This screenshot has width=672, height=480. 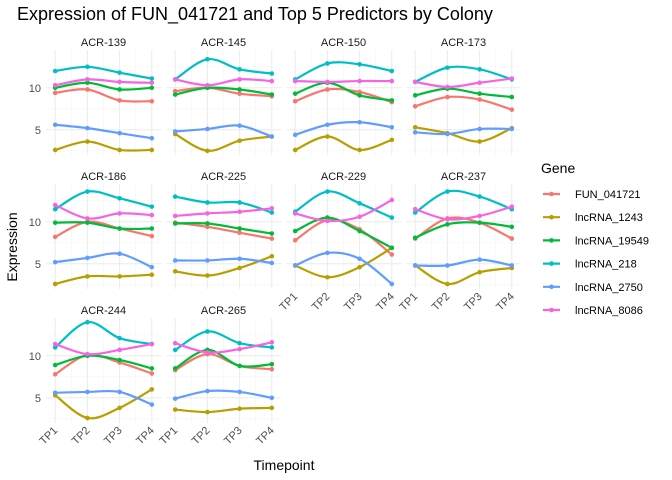 What do you see at coordinates (113, 436) in the screenshot?
I see `x-tick-label: TP3` at bounding box center [113, 436].